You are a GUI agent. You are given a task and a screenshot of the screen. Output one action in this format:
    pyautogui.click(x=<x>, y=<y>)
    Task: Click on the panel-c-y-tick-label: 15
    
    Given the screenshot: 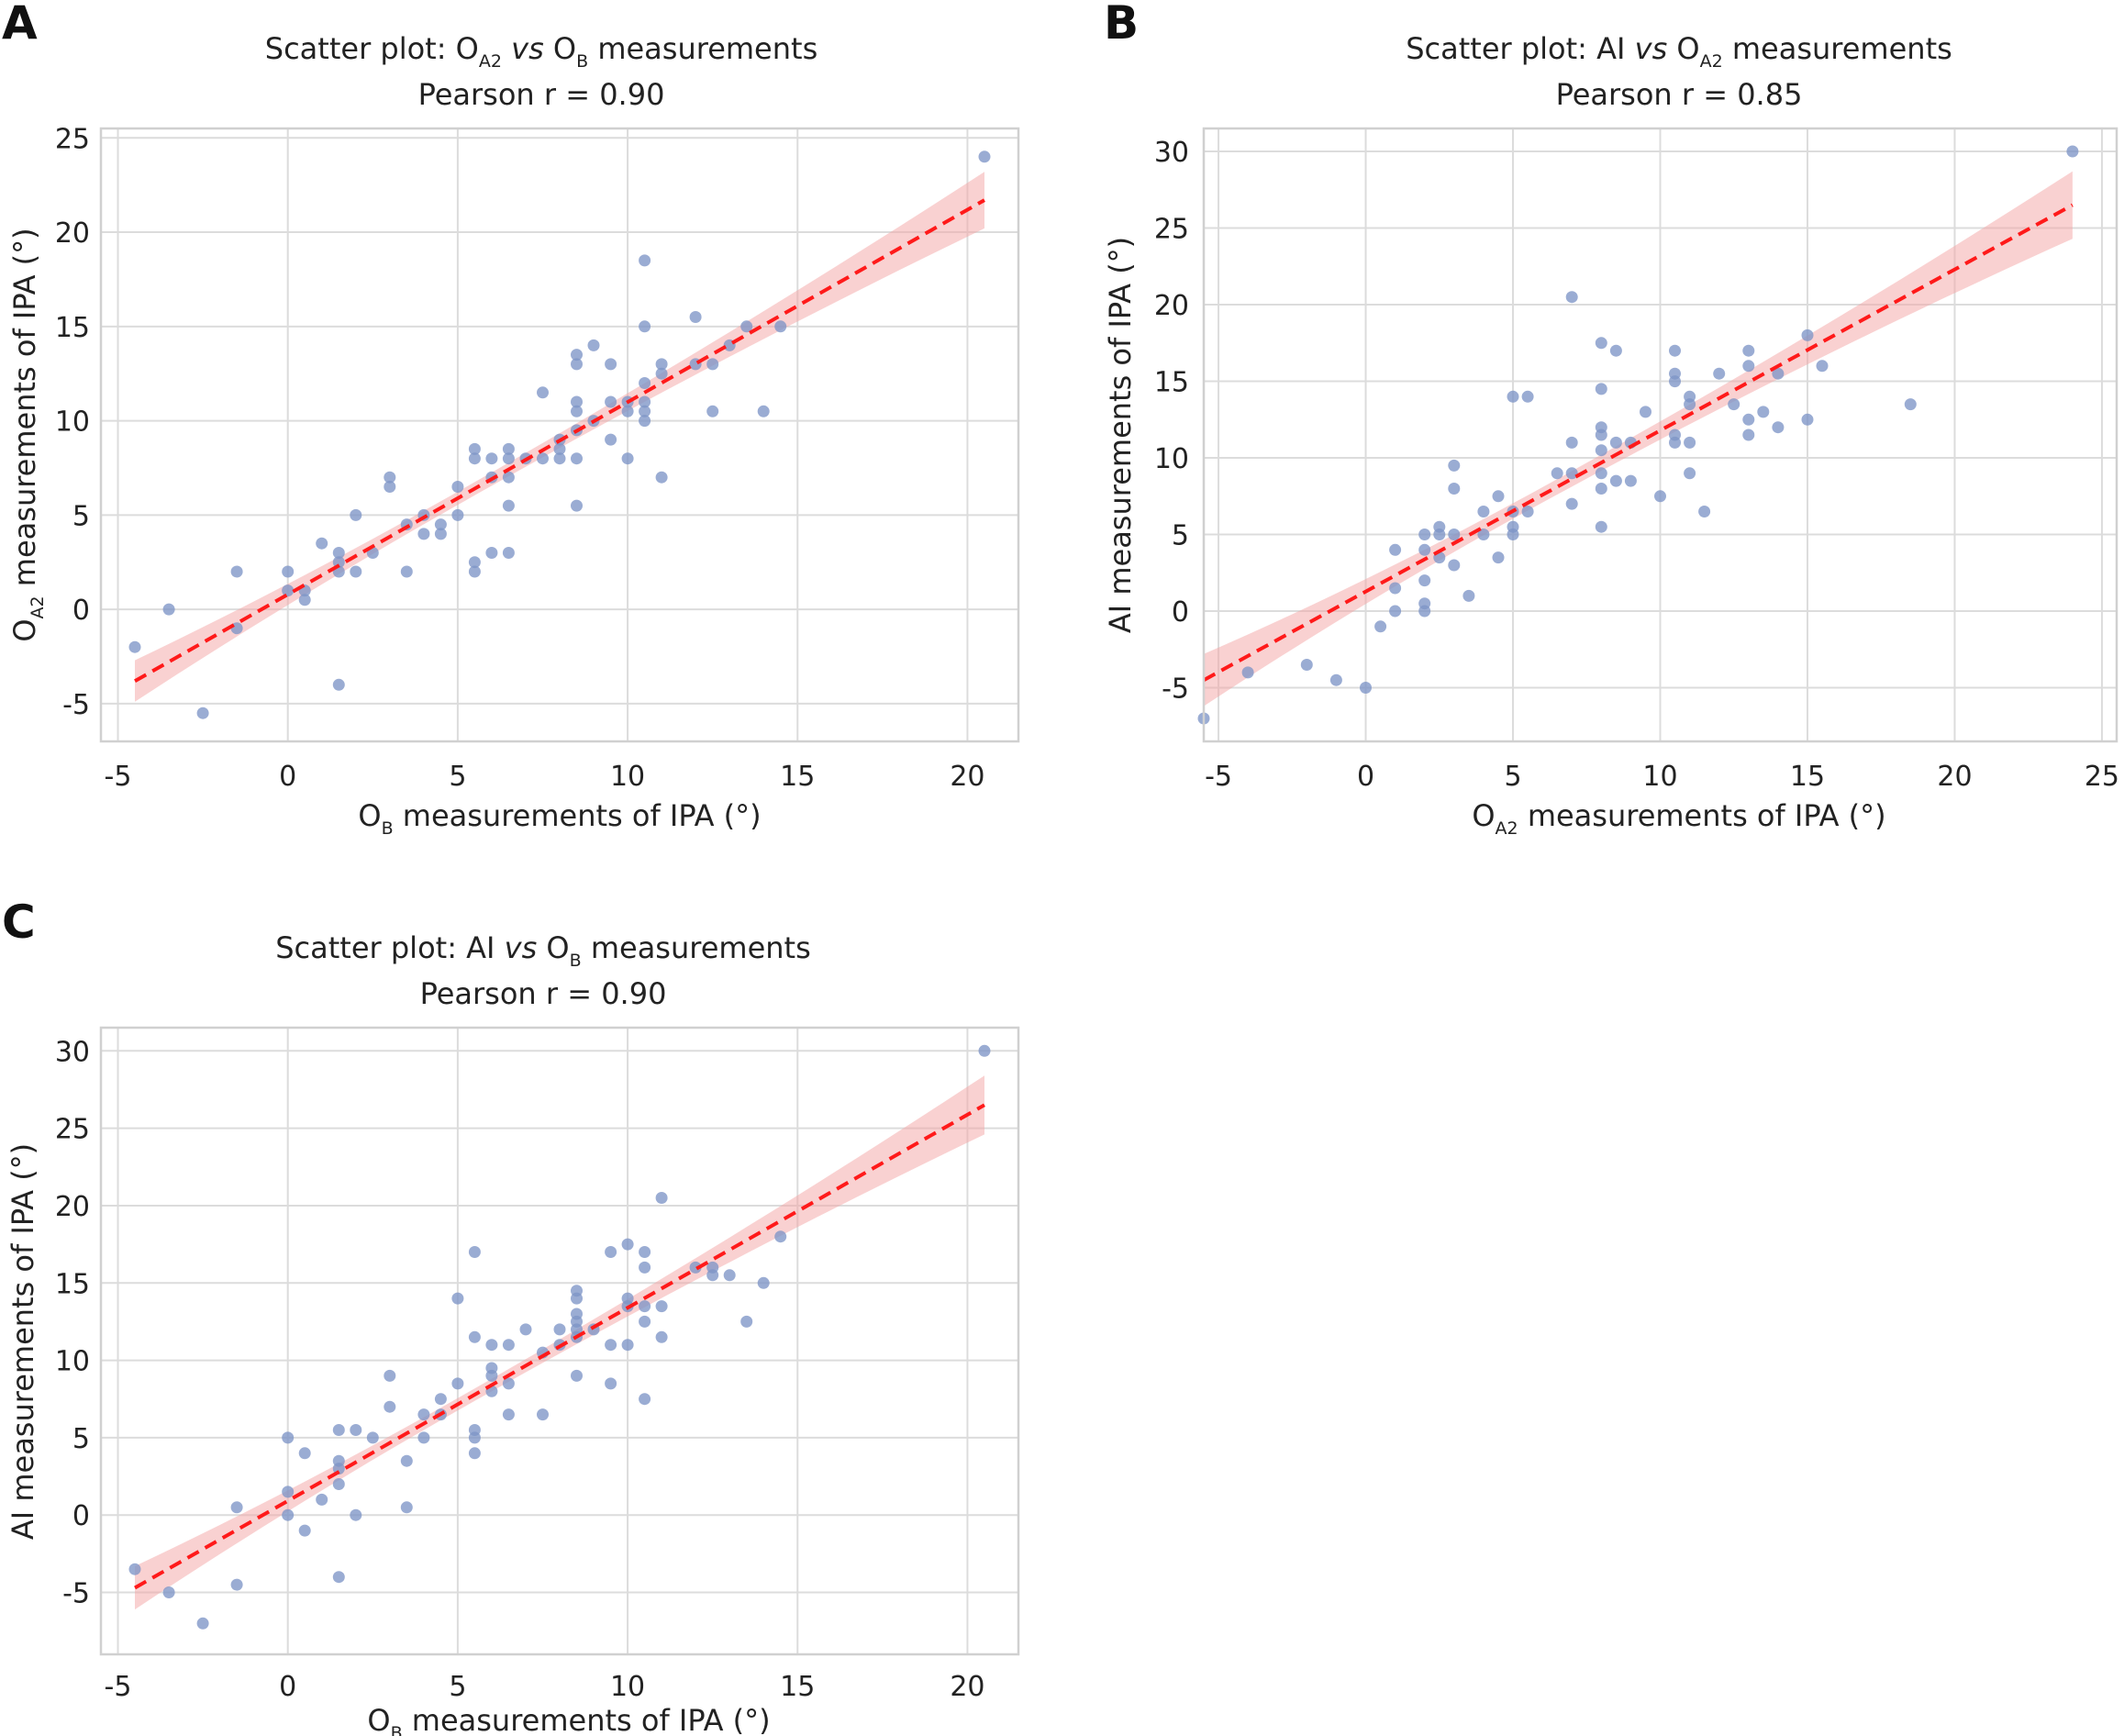 What is the action you would take?
    pyautogui.click(x=72, y=1284)
    